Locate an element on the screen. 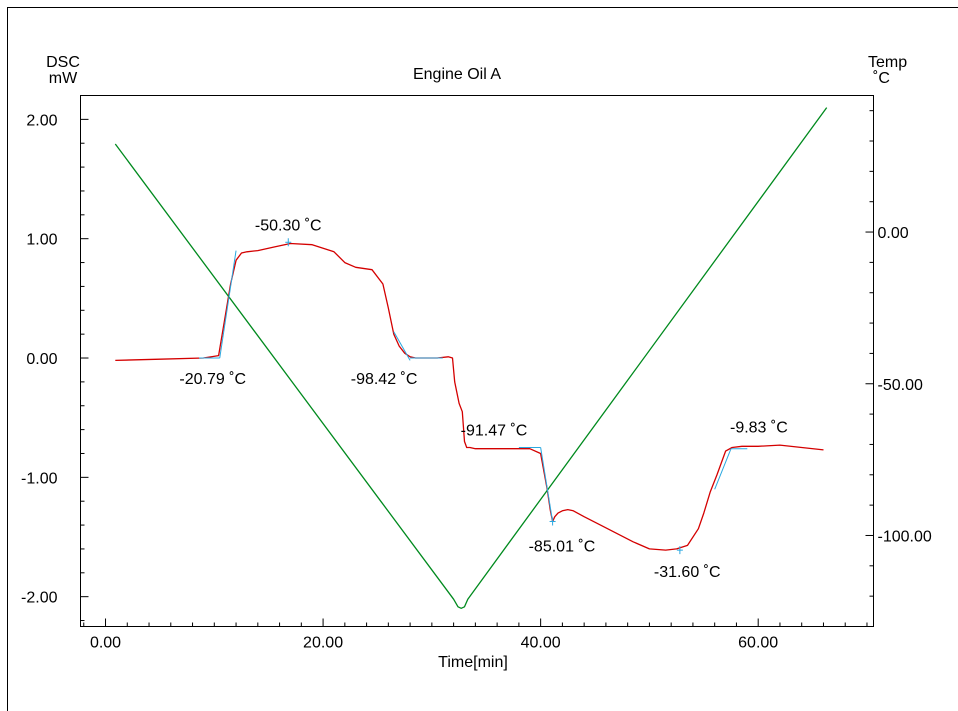  right-axis-label-line1: Temp is located at coordinates (887, 62).